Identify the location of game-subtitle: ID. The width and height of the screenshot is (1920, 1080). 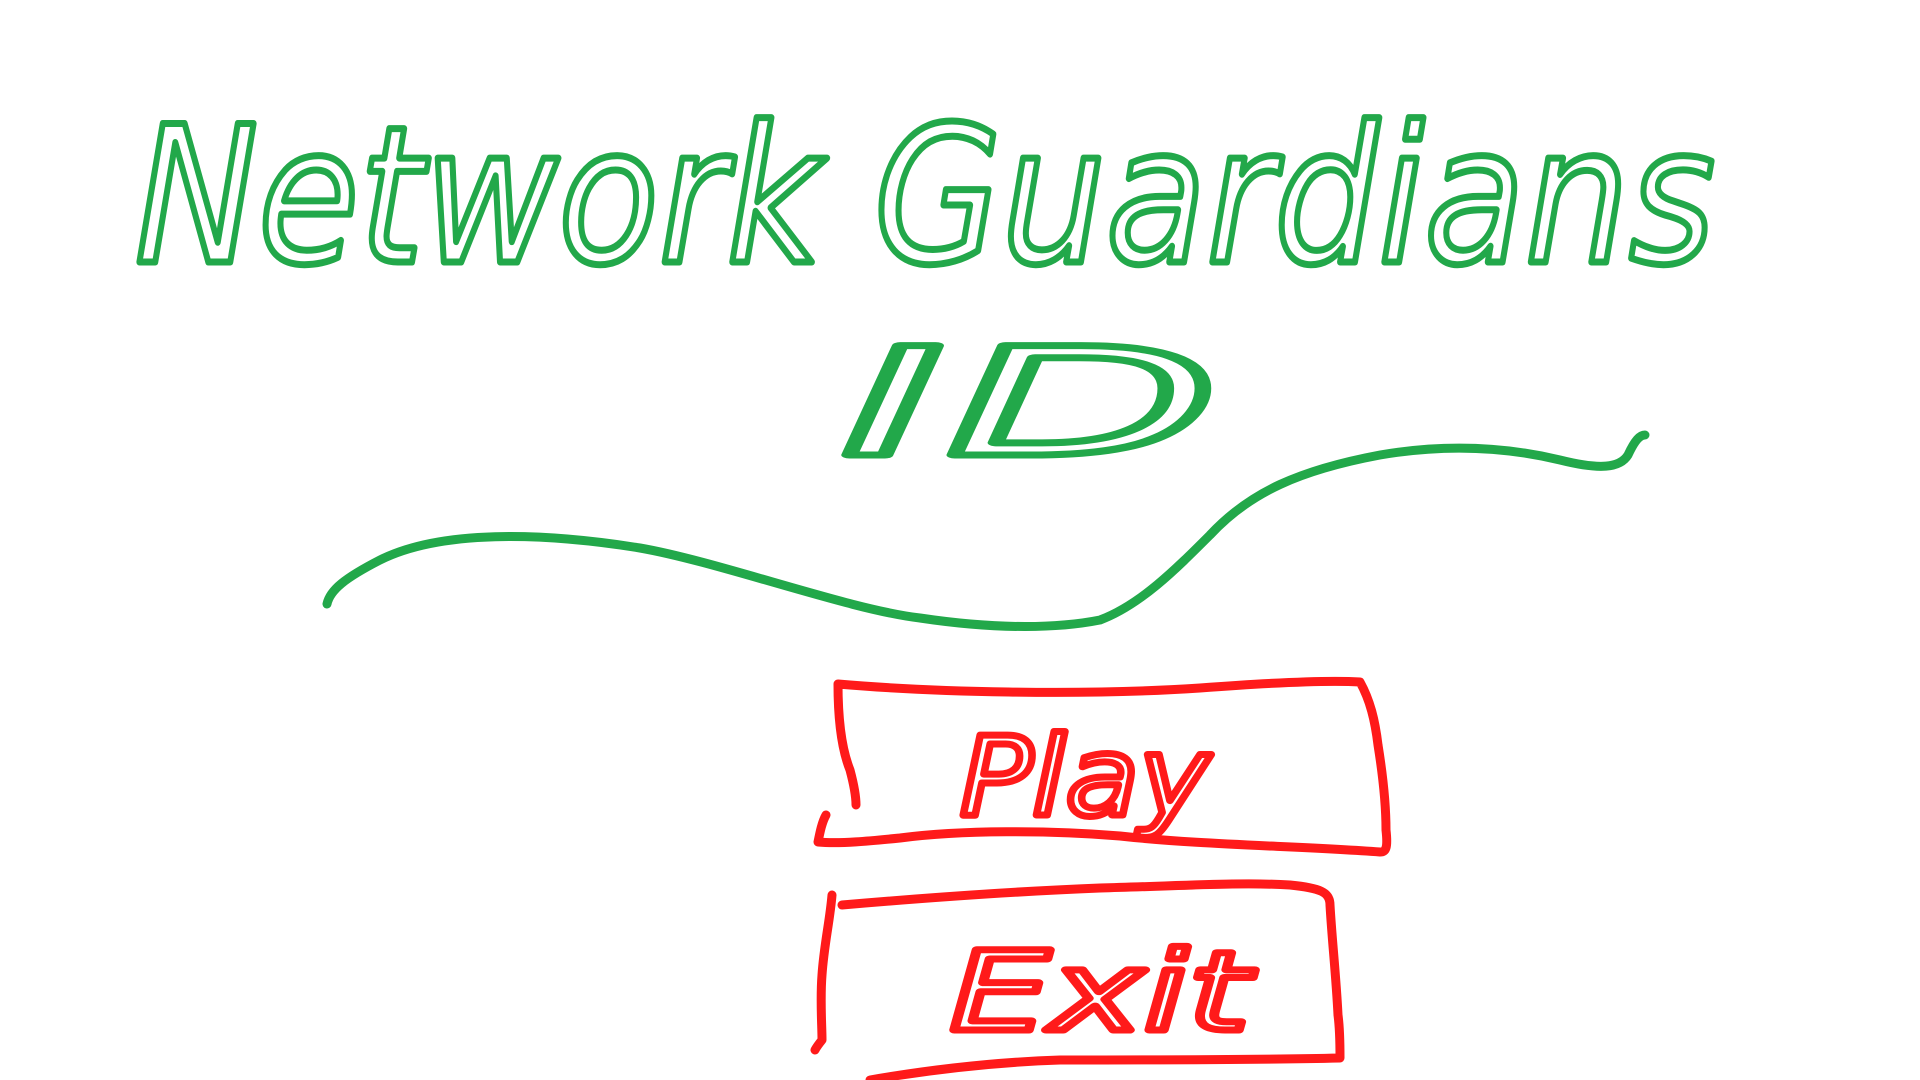
(1030, 404).